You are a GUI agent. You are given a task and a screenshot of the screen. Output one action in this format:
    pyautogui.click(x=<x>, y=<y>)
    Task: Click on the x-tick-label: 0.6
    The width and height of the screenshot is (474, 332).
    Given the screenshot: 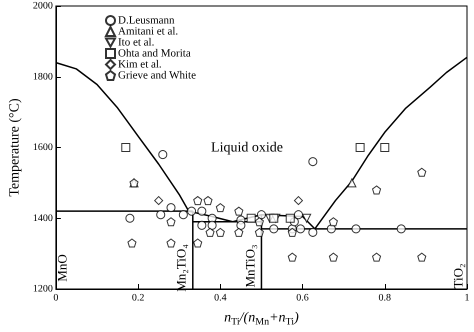 What is the action you would take?
    pyautogui.click(x=302, y=298)
    